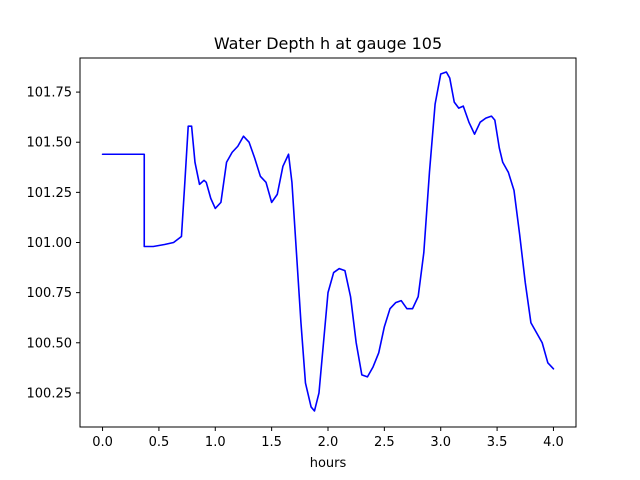 The width and height of the screenshot is (640, 480). Describe the element at coordinates (328, 43) in the screenshot. I see `chart-title: Water Depth h at gauge 105` at that location.